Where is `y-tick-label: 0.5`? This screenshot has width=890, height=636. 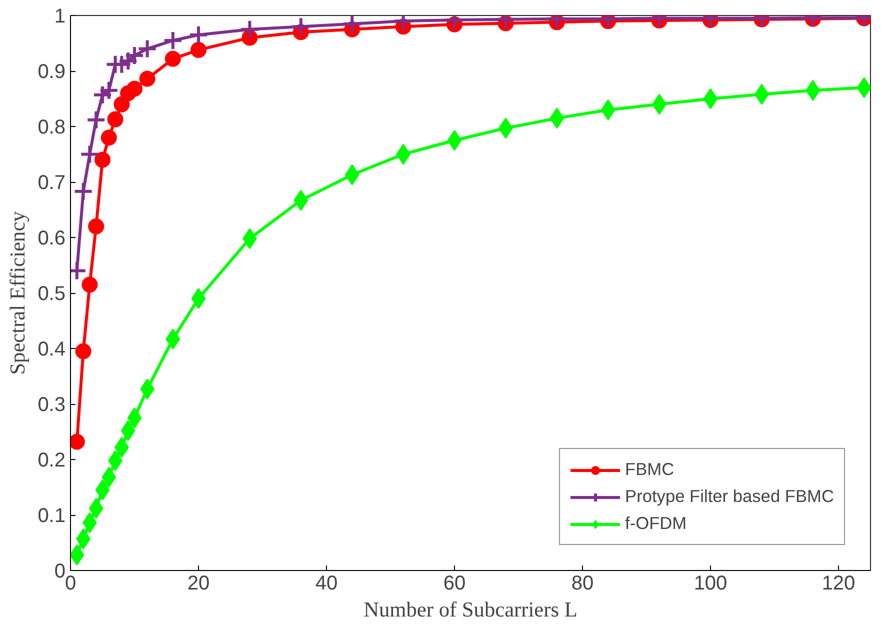 y-tick-label: 0.5 is located at coordinates (52, 294).